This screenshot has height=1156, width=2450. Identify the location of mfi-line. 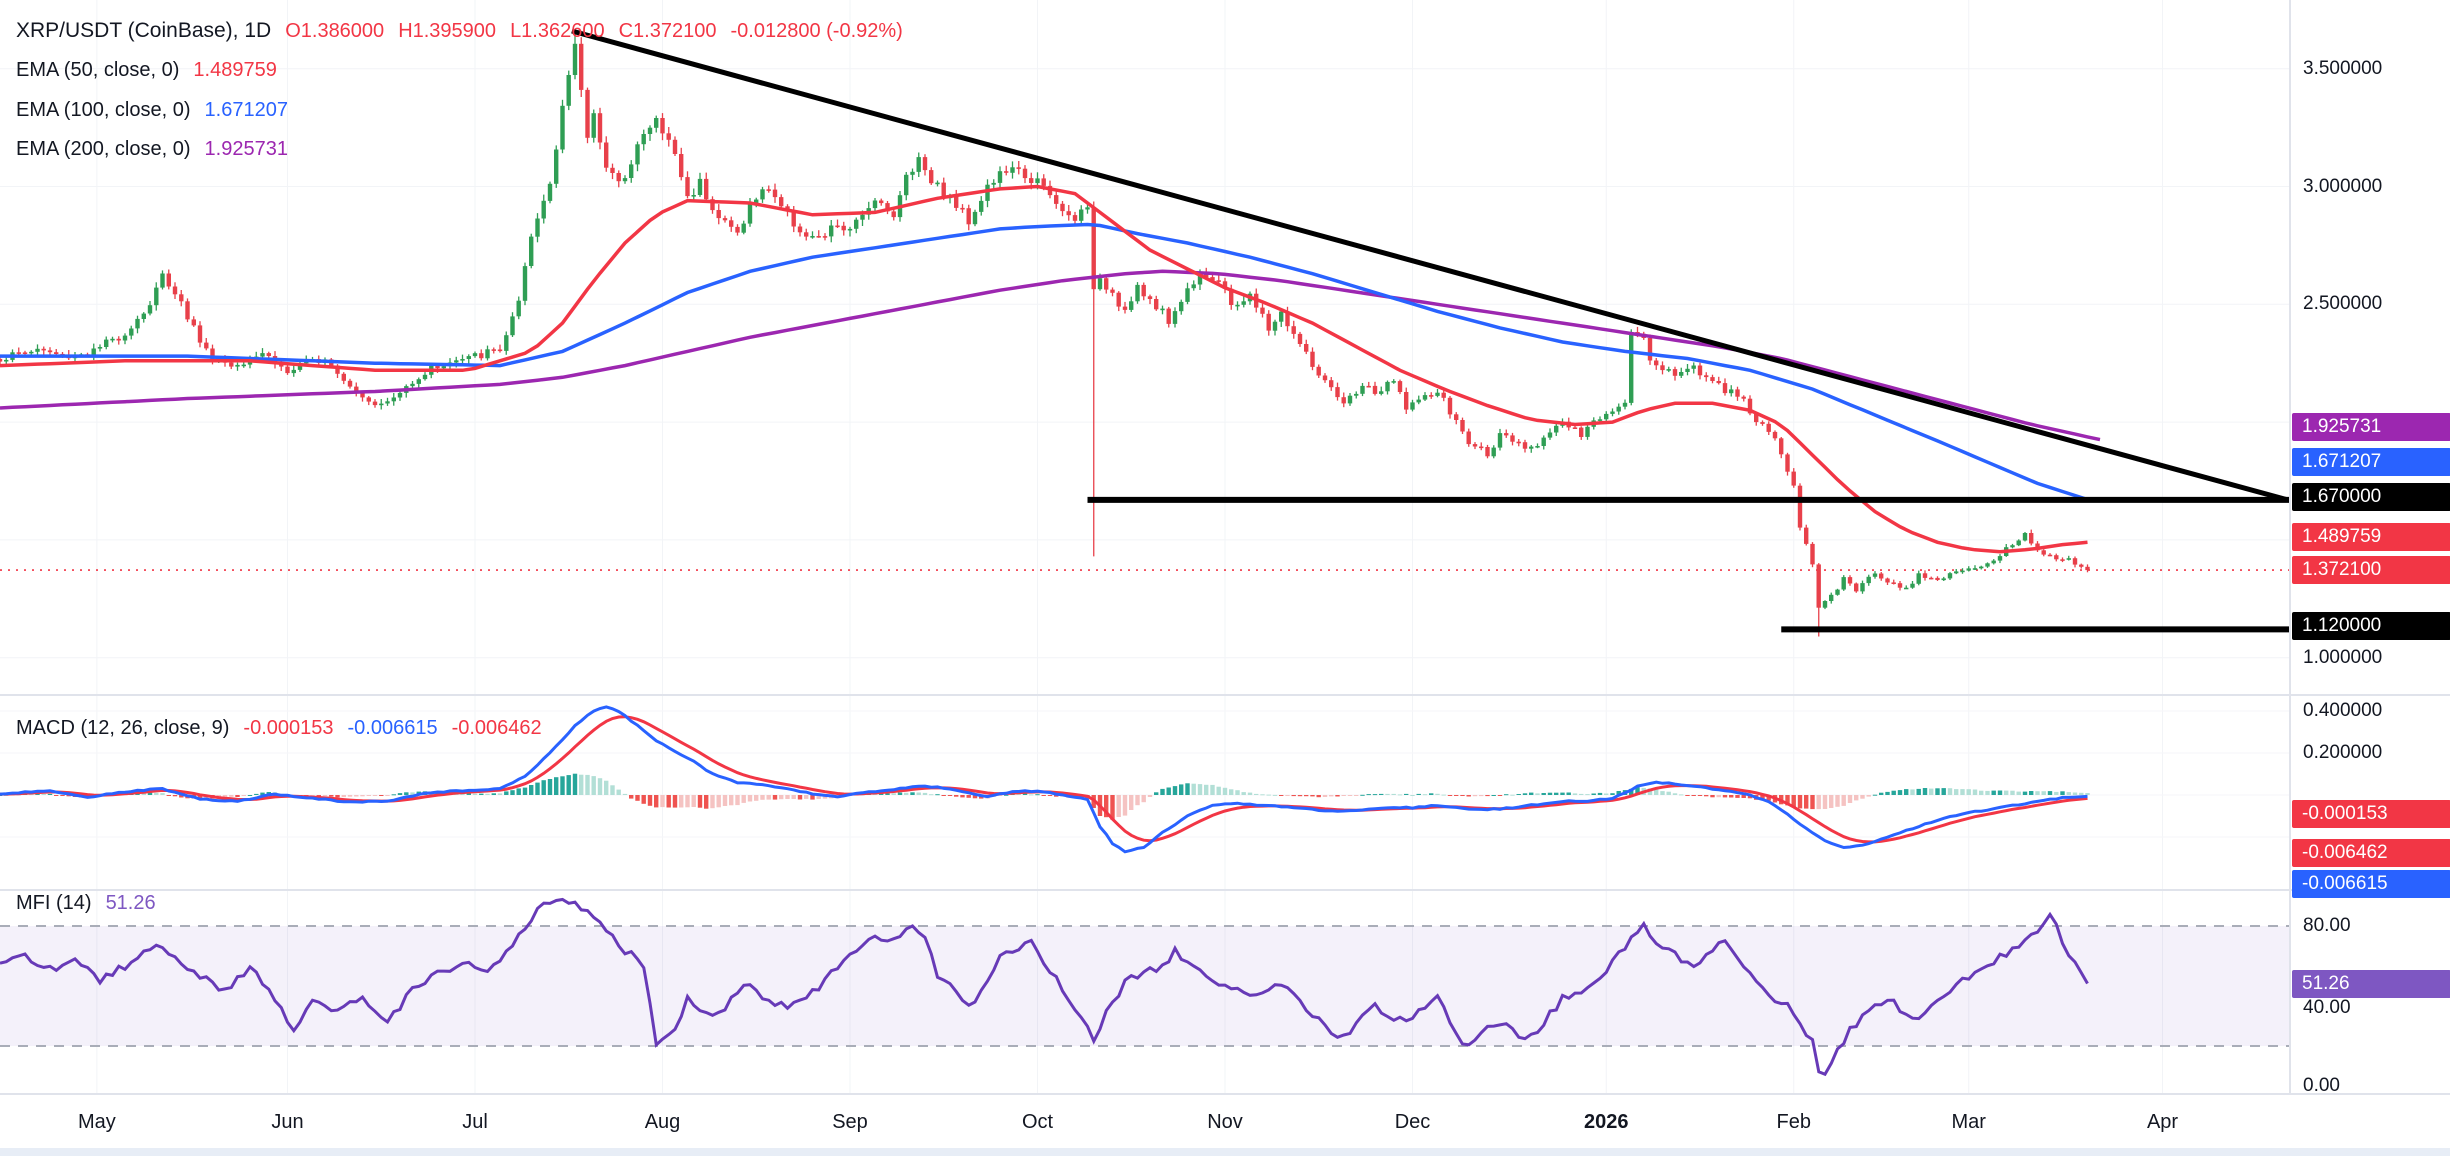
(1044, 987).